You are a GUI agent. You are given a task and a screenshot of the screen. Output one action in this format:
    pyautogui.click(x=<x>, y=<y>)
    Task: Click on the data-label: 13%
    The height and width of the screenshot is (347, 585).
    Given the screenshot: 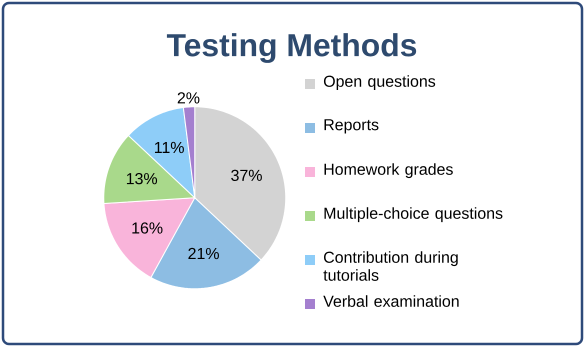 What is the action you would take?
    pyautogui.click(x=142, y=178)
    